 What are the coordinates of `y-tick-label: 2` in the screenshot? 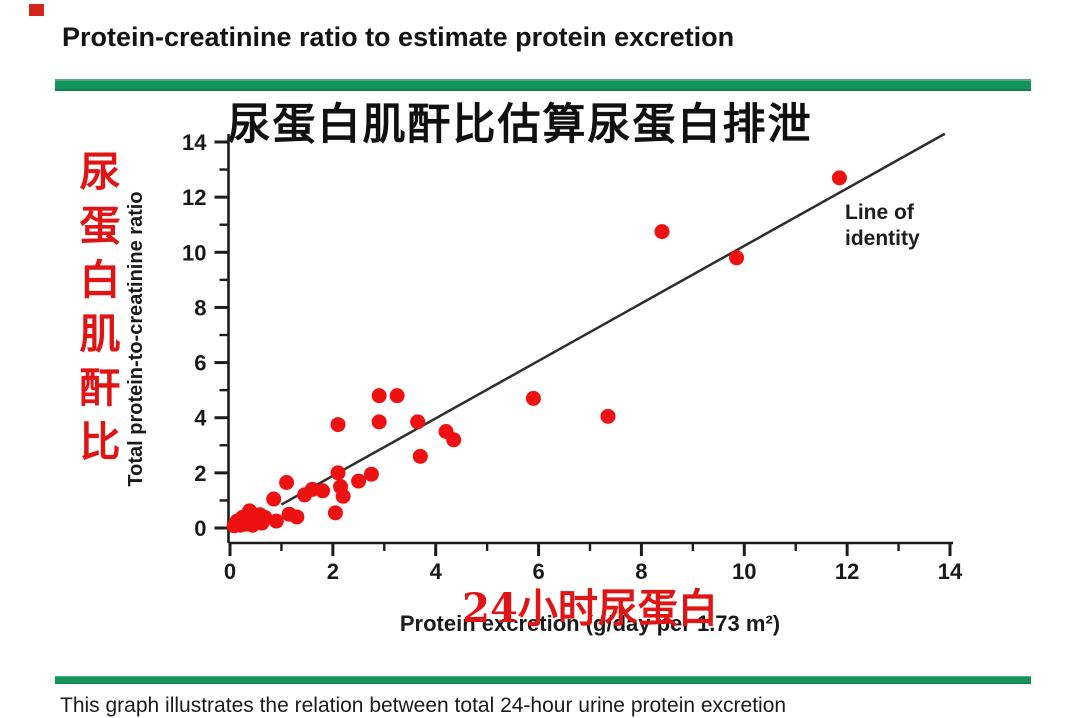 It's located at (200, 473).